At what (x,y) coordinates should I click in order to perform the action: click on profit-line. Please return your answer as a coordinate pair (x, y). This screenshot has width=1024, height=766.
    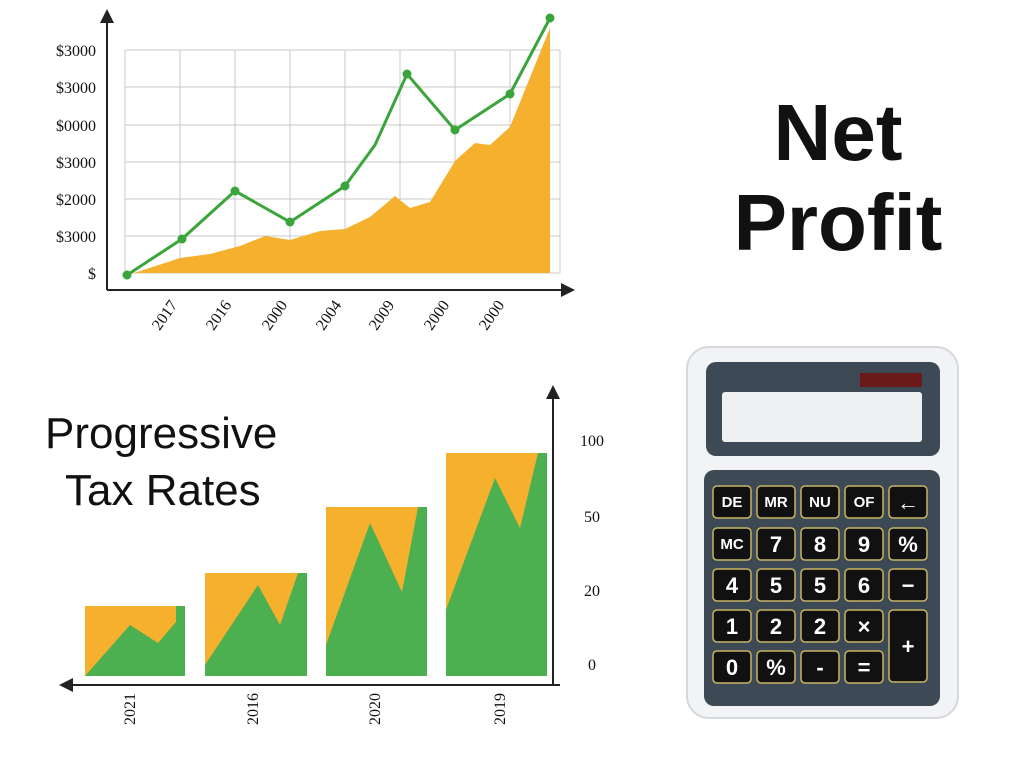
    Looking at the image, I should click on (339, 147).